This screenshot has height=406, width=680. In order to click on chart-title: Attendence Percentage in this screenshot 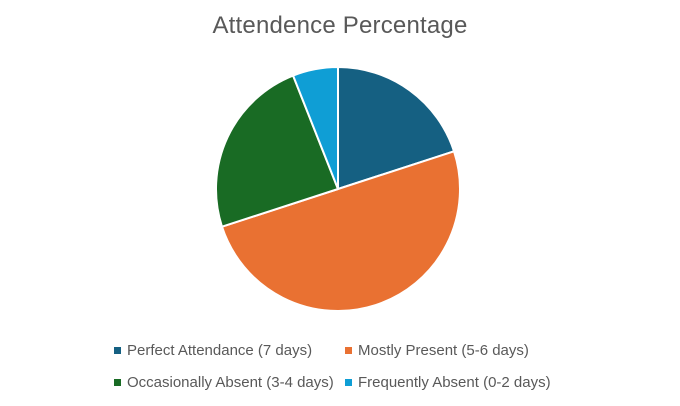, I will do `click(340, 25)`.